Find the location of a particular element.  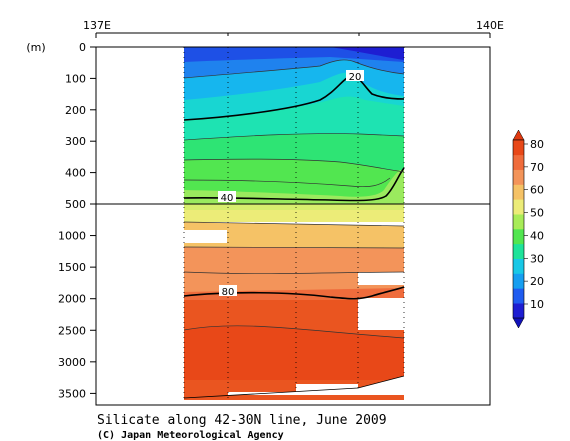

y-tick-label: 400 is located at coordinates (75, 173).